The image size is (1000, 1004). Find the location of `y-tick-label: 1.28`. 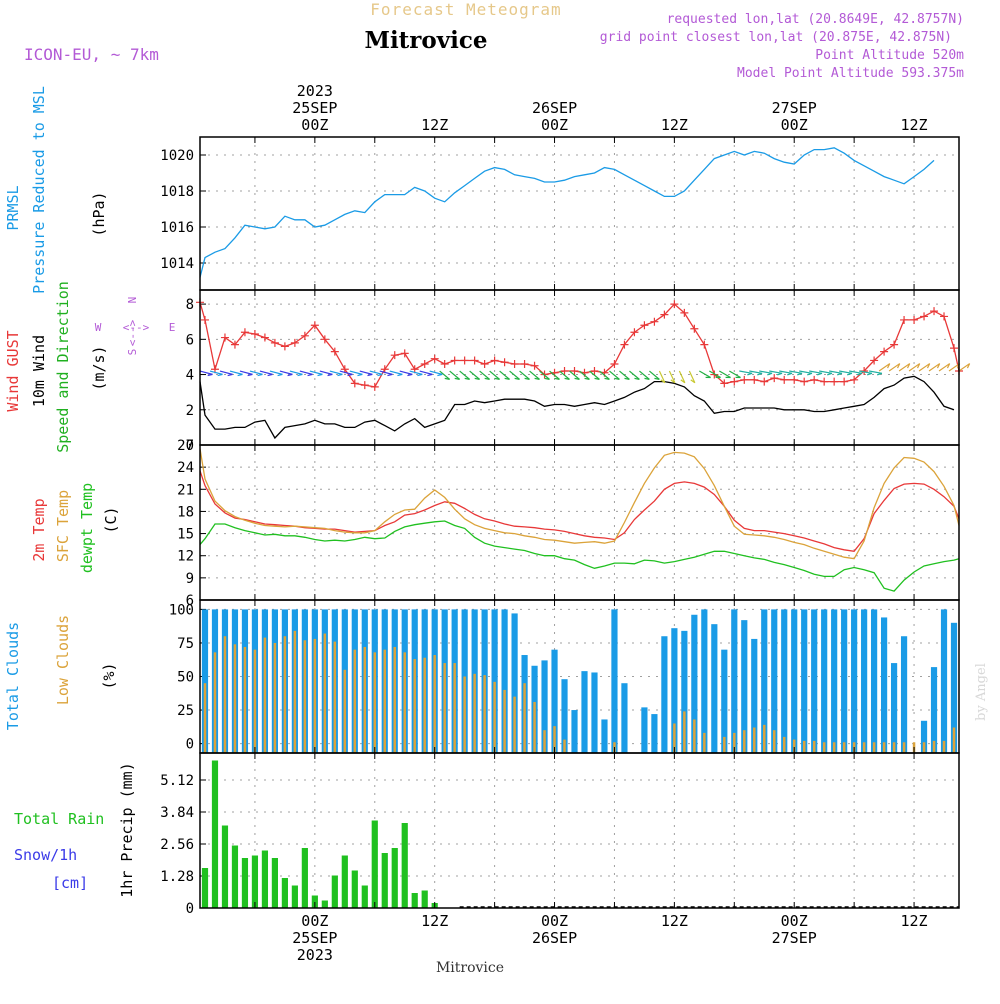

y-tick-label: 1.28 is located at coordinates (177, 877).